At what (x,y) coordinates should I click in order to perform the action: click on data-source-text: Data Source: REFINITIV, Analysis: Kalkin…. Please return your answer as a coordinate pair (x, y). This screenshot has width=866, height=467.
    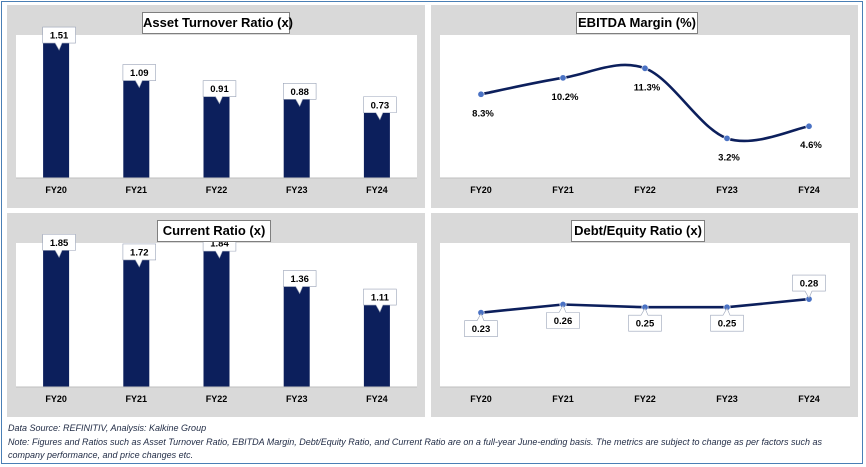
    Looking at the image, I should click on (107, 428).